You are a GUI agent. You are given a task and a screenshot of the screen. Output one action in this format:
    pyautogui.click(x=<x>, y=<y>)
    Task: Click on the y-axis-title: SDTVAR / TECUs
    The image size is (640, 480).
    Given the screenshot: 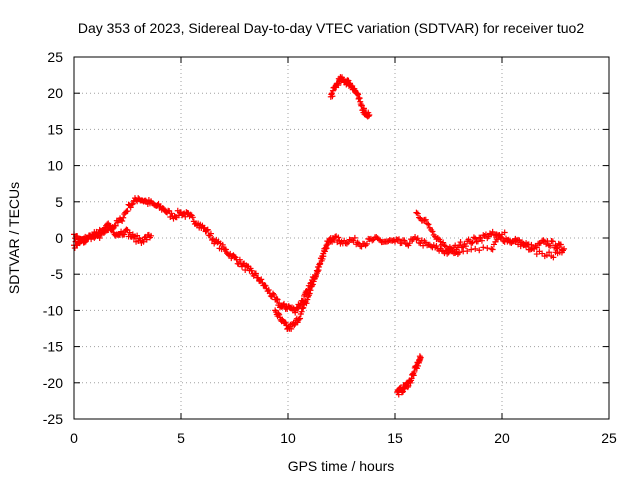 What is the action you would take?
    pyautogui.click(x=14, y=238)
    